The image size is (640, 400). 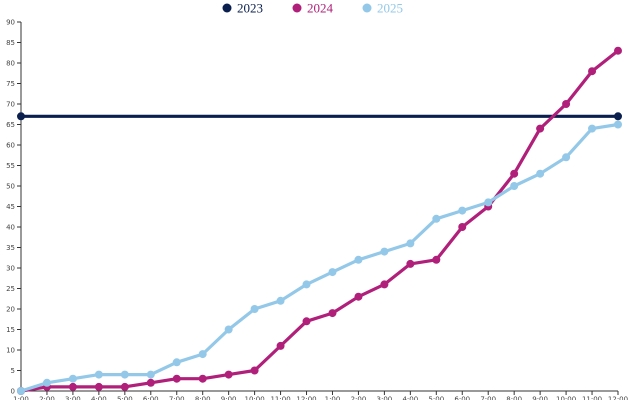 I want to click on y-tick-label: 60, so click(x=10, y=146).